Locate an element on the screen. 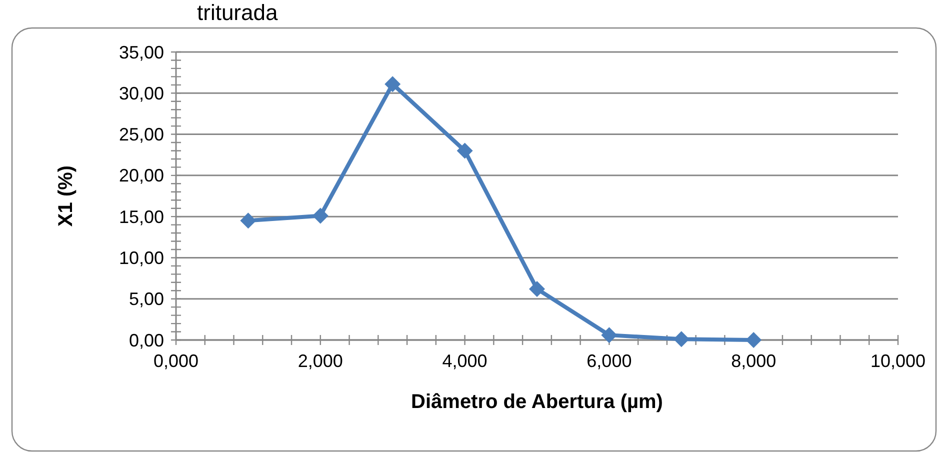  y-tick-label: 30,00 is located at coordinates (141, 93).